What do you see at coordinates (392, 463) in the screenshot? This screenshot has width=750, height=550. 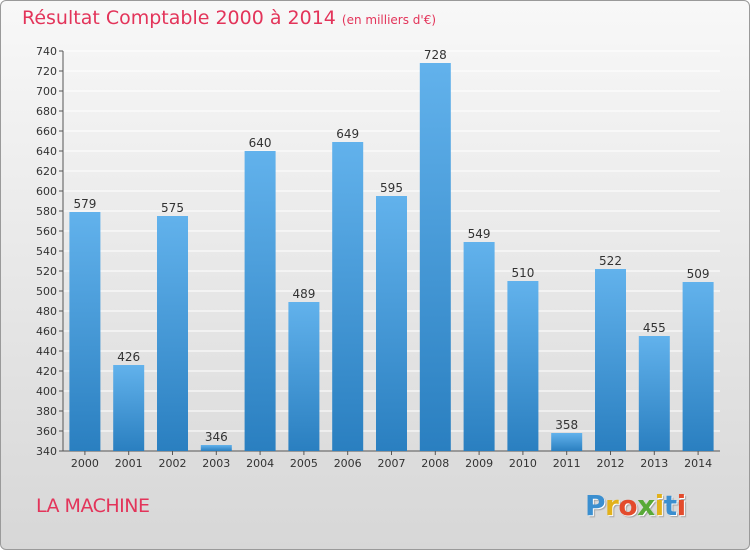 I see `x-tick-label: 2007` at bounding box center [392, 463].